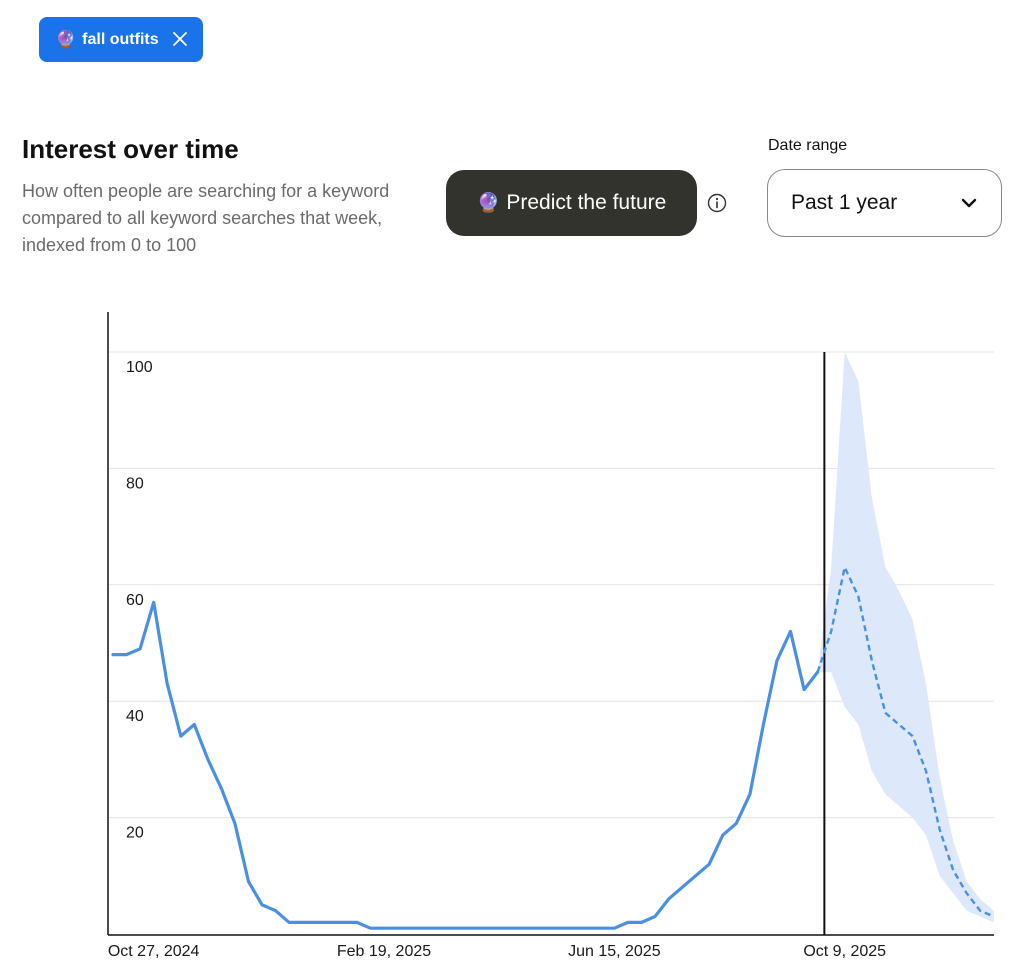 The width and height of the screenshot is (1024, 972). I want to click on keyword-chip-label: fall outfits, so click(120, 39).